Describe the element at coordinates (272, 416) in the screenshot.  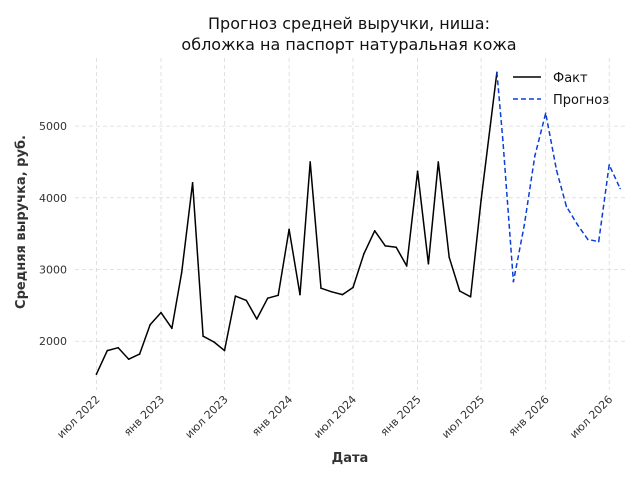
I see `x-tick-label: янв 2024` at that location.